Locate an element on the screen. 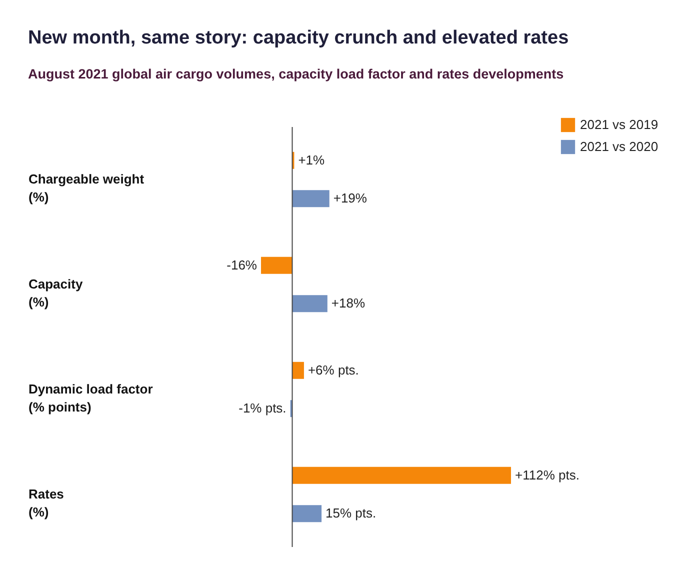 Image resolution: width=696 pixels, height=565 pixels. data-label: +1% is located at coordinates (312, 160).